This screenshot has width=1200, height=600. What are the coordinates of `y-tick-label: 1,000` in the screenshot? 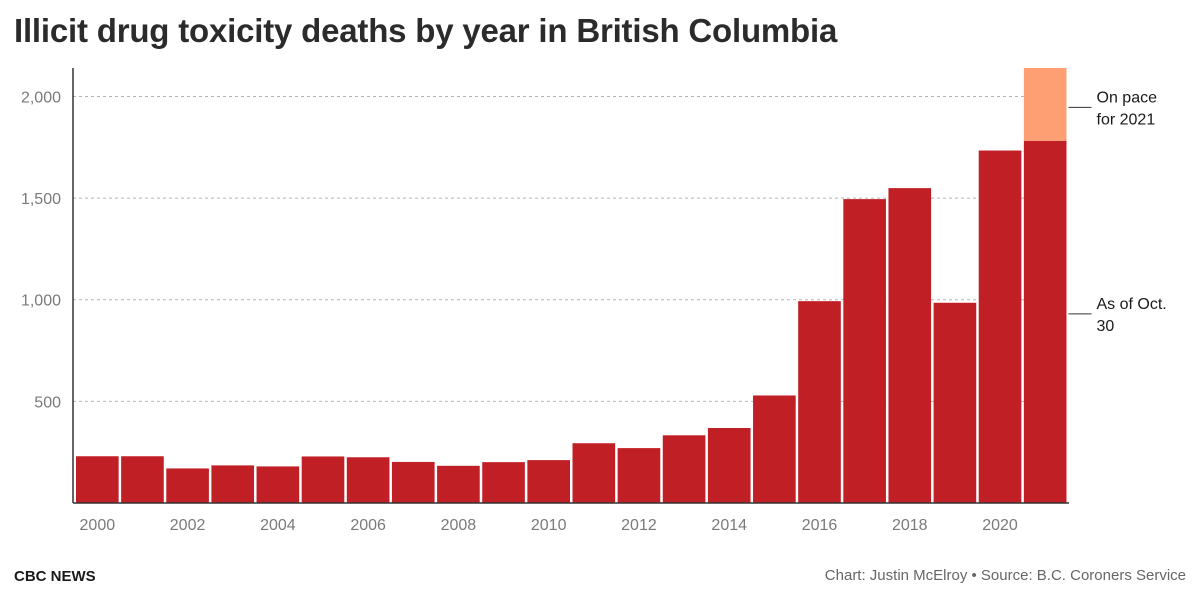 It's located at (41, 301).